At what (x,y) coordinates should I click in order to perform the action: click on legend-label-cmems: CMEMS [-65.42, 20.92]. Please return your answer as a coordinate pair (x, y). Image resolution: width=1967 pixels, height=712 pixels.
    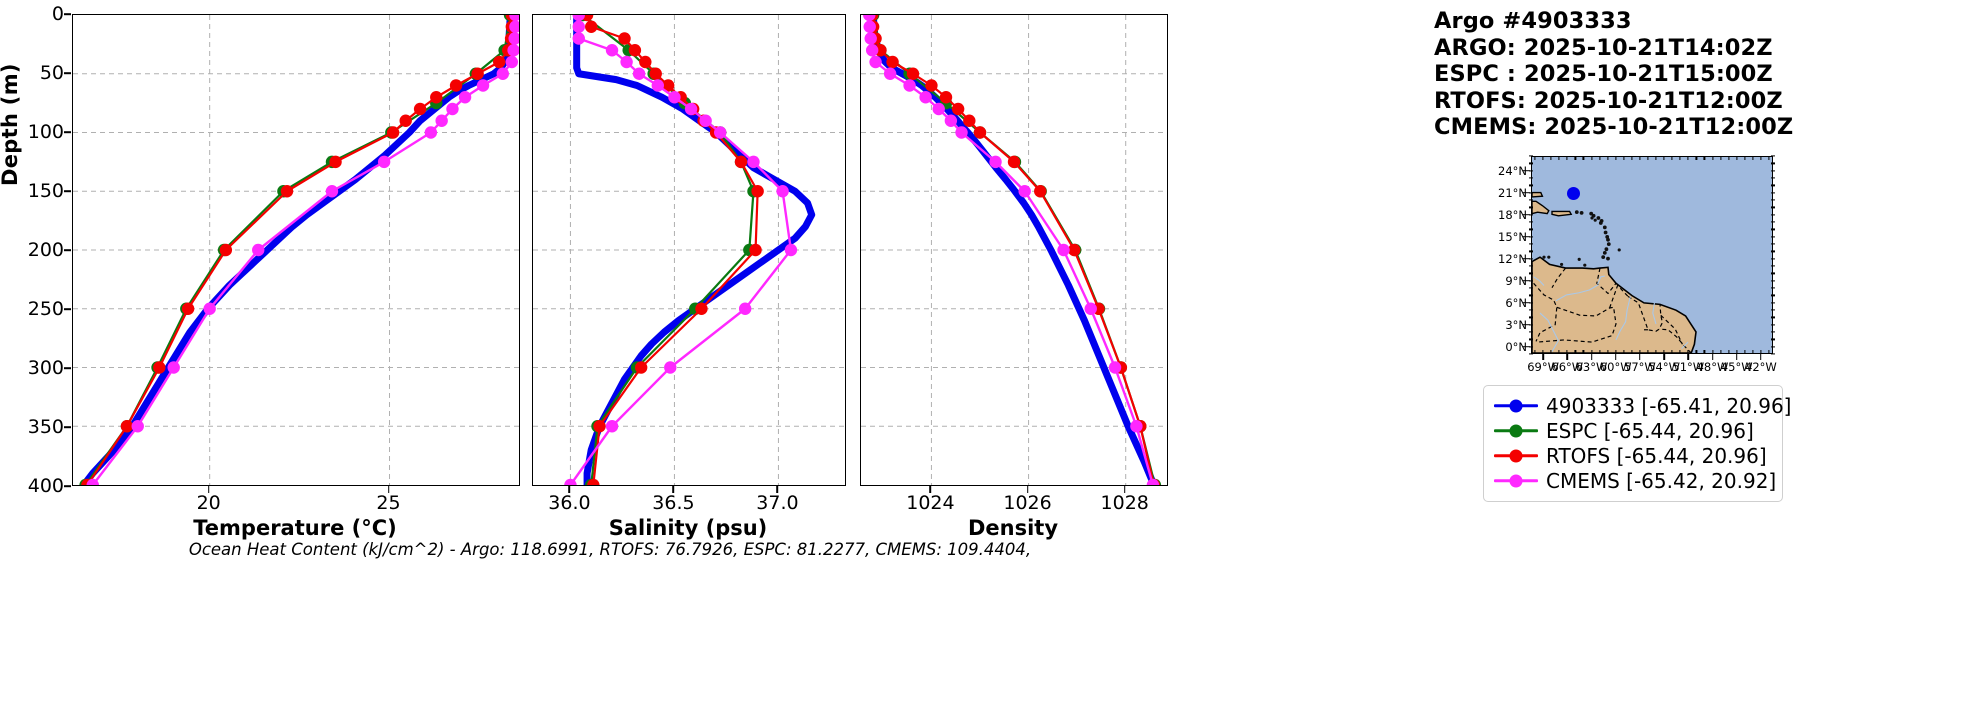
    Looking at the image, I should click on (1661, 480).